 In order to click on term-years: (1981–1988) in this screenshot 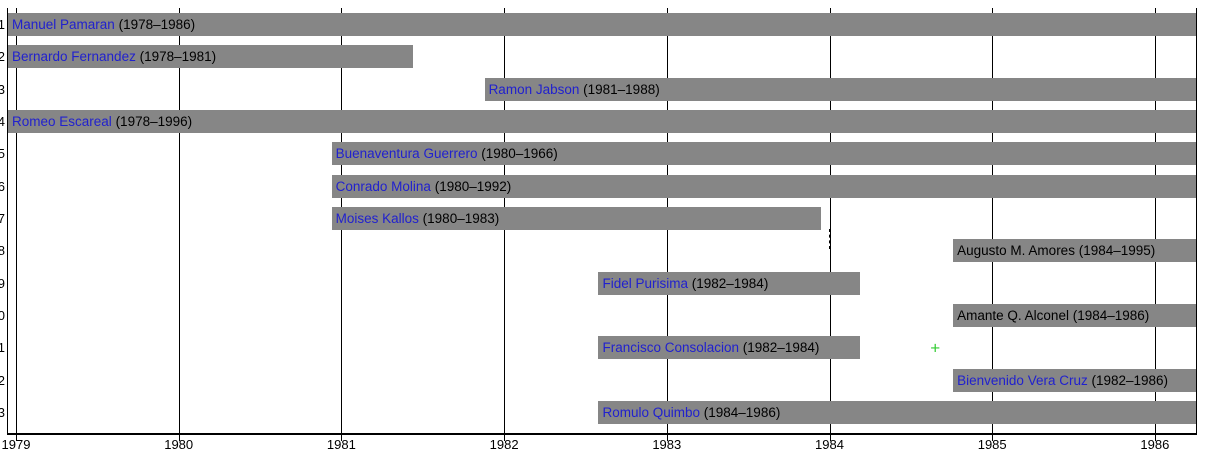, I will do `click(621, 89)`.